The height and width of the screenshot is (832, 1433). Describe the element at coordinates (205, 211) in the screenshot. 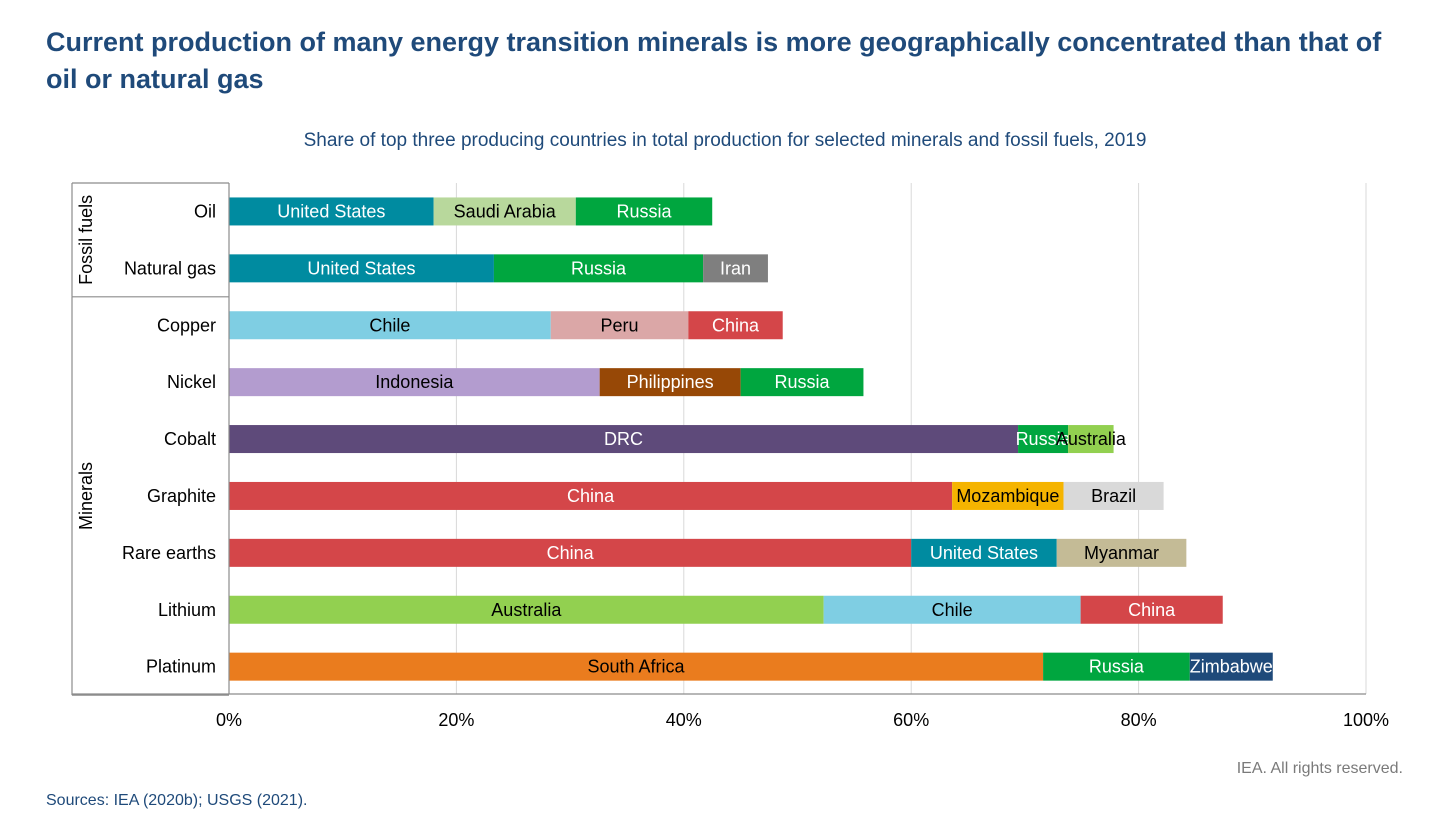

I see `category-label: Oil` at that location.